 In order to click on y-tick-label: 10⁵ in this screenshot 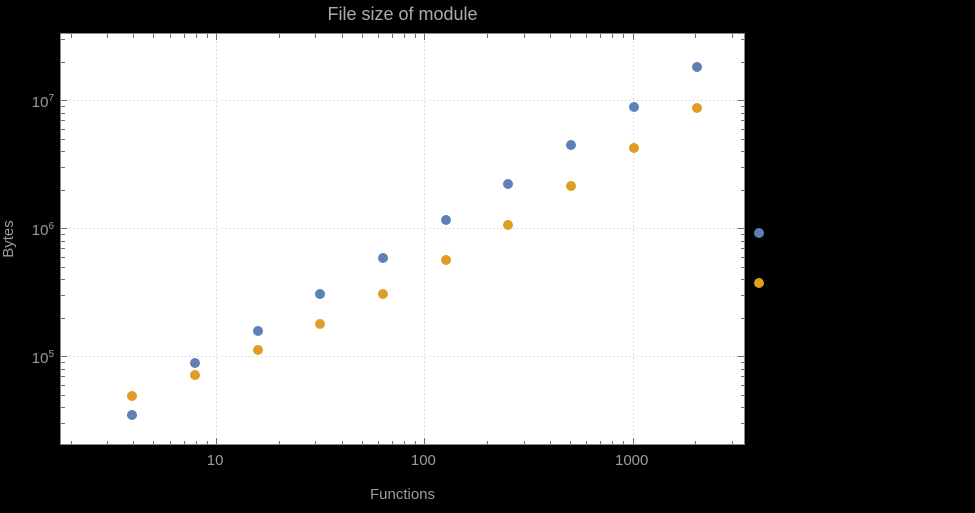, I will do `click(42, 358)`.